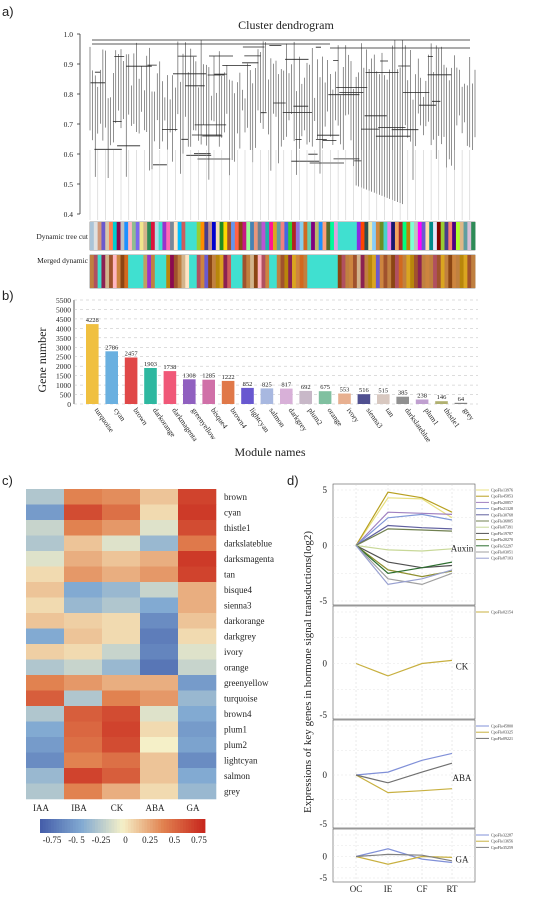 The height and width of the screenshot is (898, 550). Describe the element at coordinates (280, 102) in the screenshot. I see `dendrogram-merges` at that location.